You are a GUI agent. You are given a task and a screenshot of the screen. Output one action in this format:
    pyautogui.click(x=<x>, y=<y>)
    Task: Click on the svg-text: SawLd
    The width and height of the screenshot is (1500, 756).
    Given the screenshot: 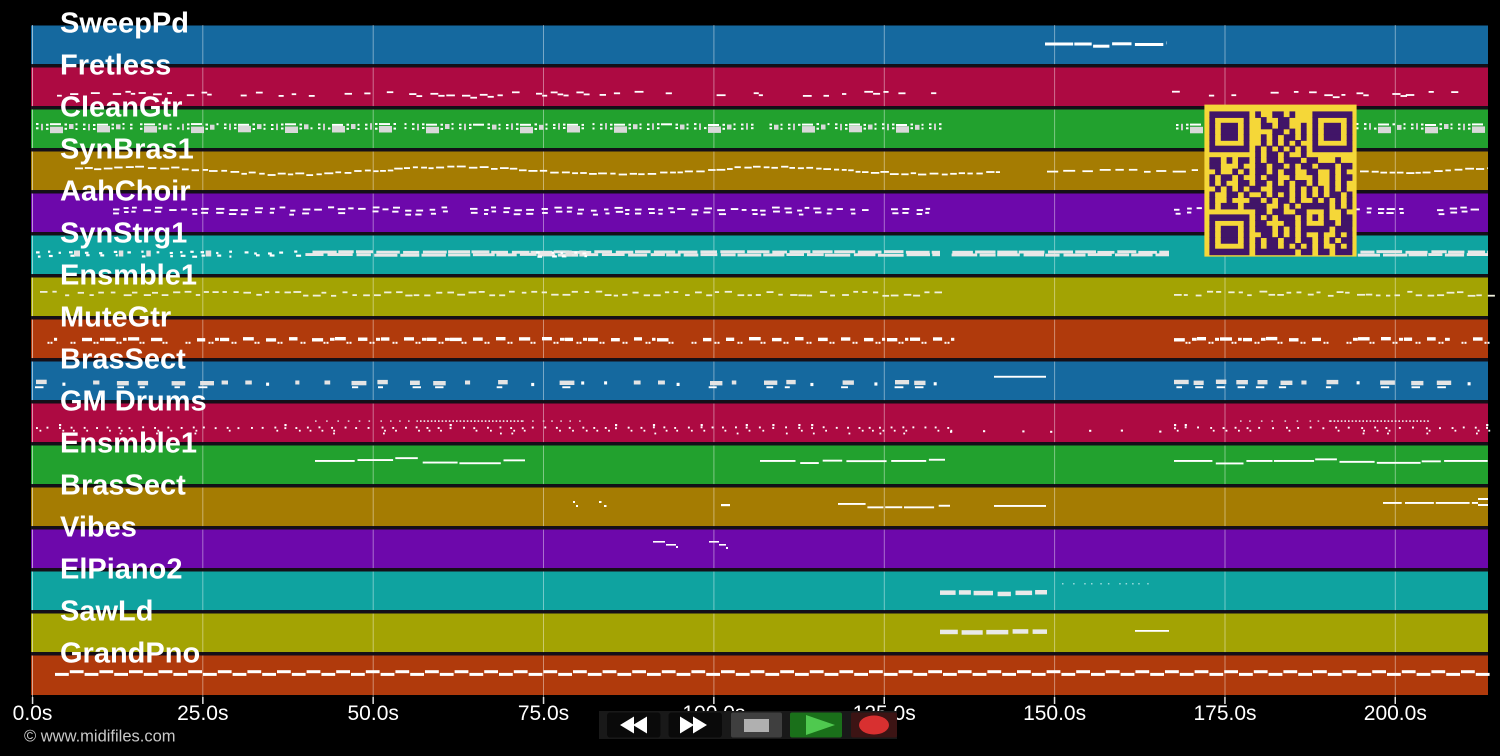 What is the action you would take?
    pyautogui.click(x=106, y=612)
    